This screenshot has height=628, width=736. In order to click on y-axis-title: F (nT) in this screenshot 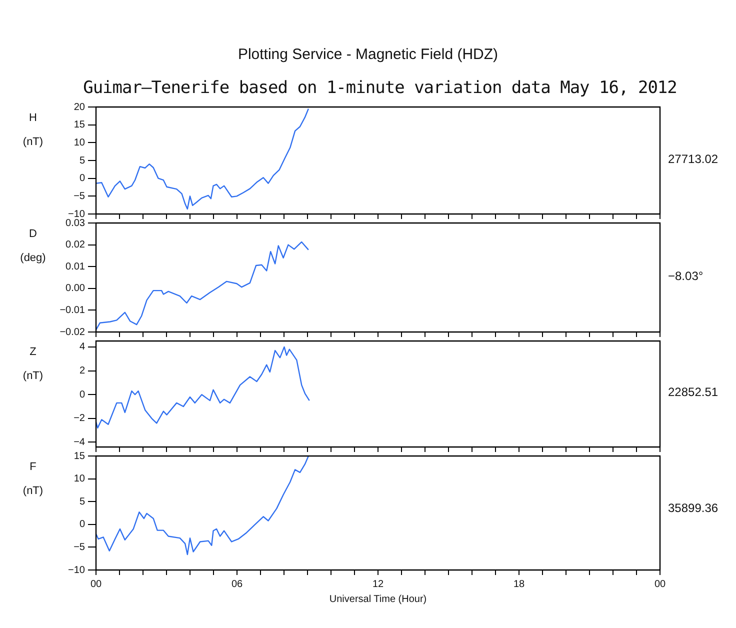, I will do `click(33, 479)`.